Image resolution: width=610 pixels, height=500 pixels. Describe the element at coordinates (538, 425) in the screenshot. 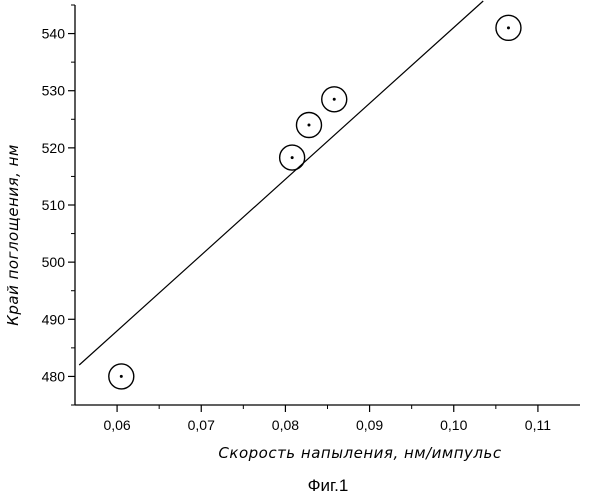

I see `x-tick-label: 0,11` at that location.